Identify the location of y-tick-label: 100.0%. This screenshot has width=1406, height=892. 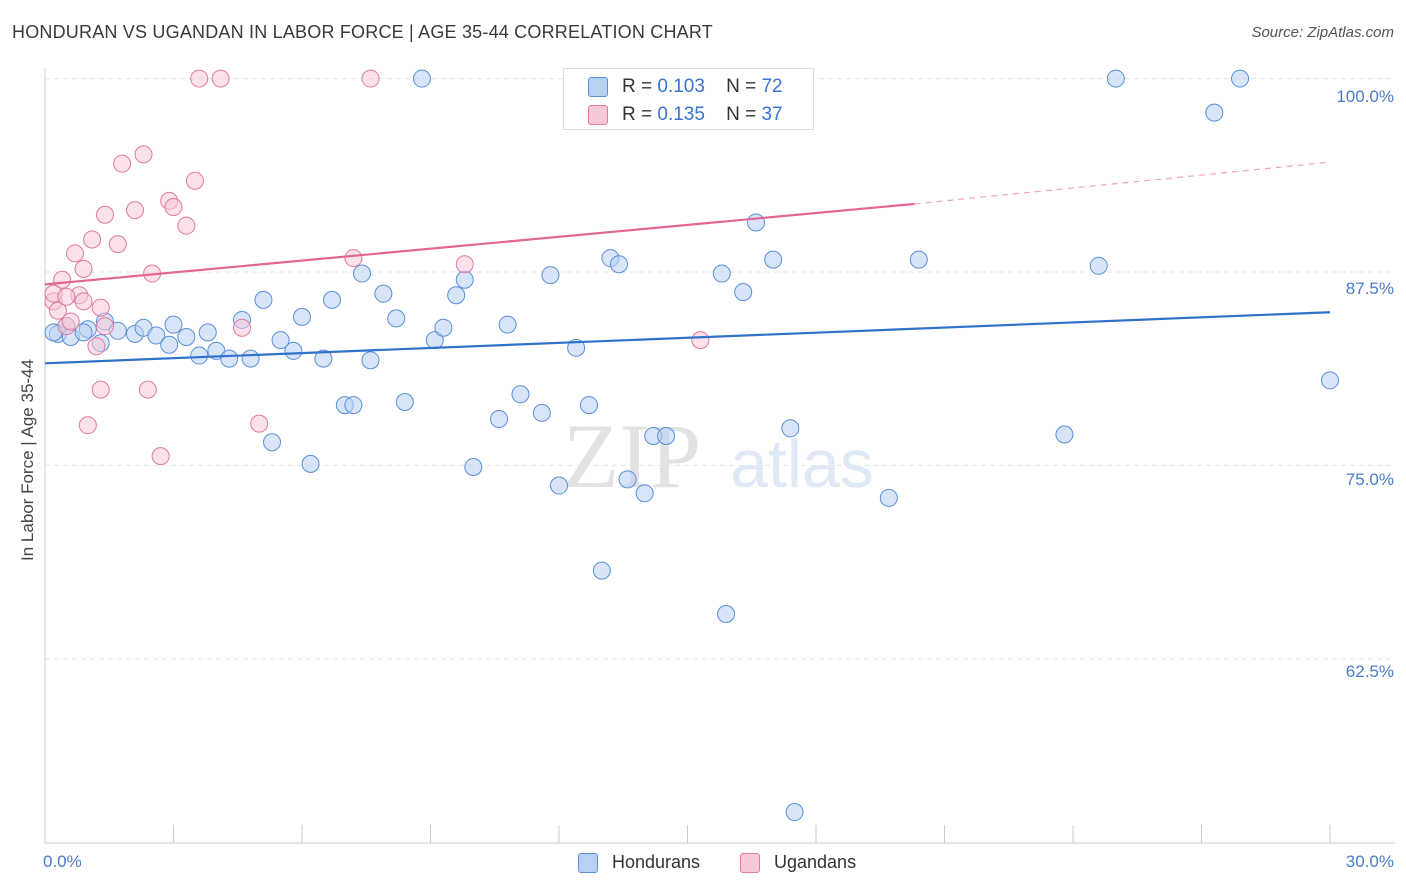
(1365, 96).